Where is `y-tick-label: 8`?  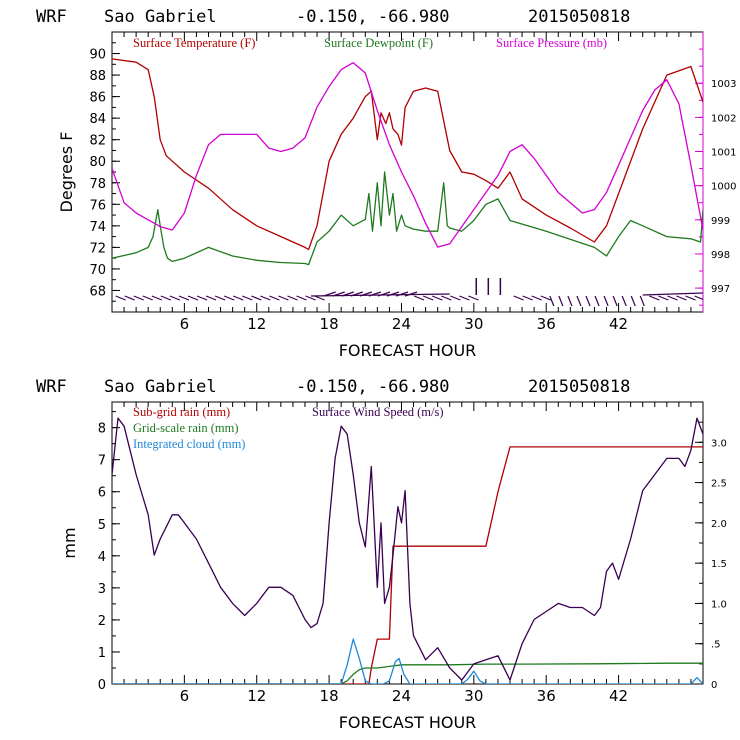 y-tick-label: 8 is located at coordinates (102, 429).